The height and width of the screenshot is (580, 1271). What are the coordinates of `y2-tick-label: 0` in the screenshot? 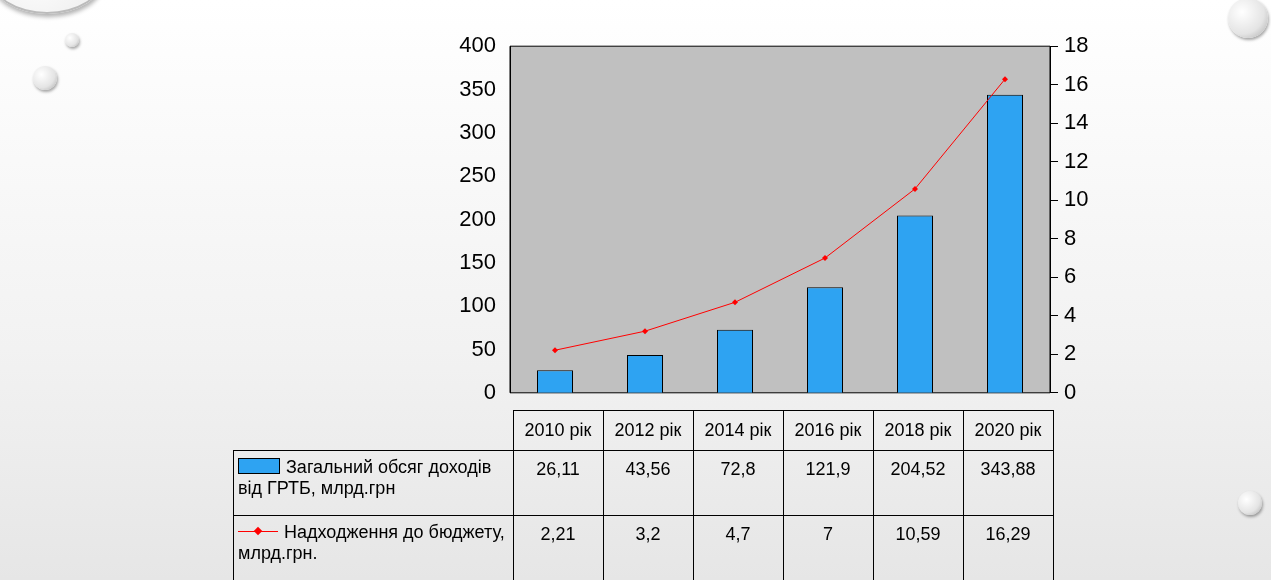 It's located at (1070, 391).